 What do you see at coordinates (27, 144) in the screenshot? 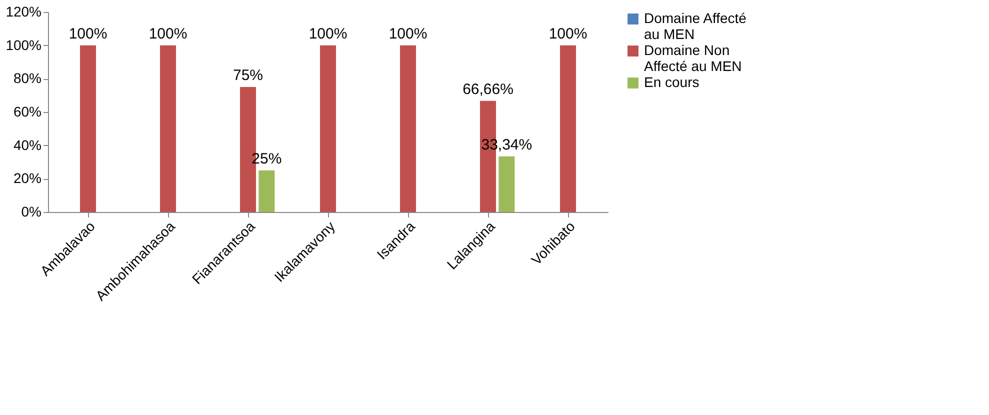
I see `y-tick-label: 40%` at bounding box center [27, 144].